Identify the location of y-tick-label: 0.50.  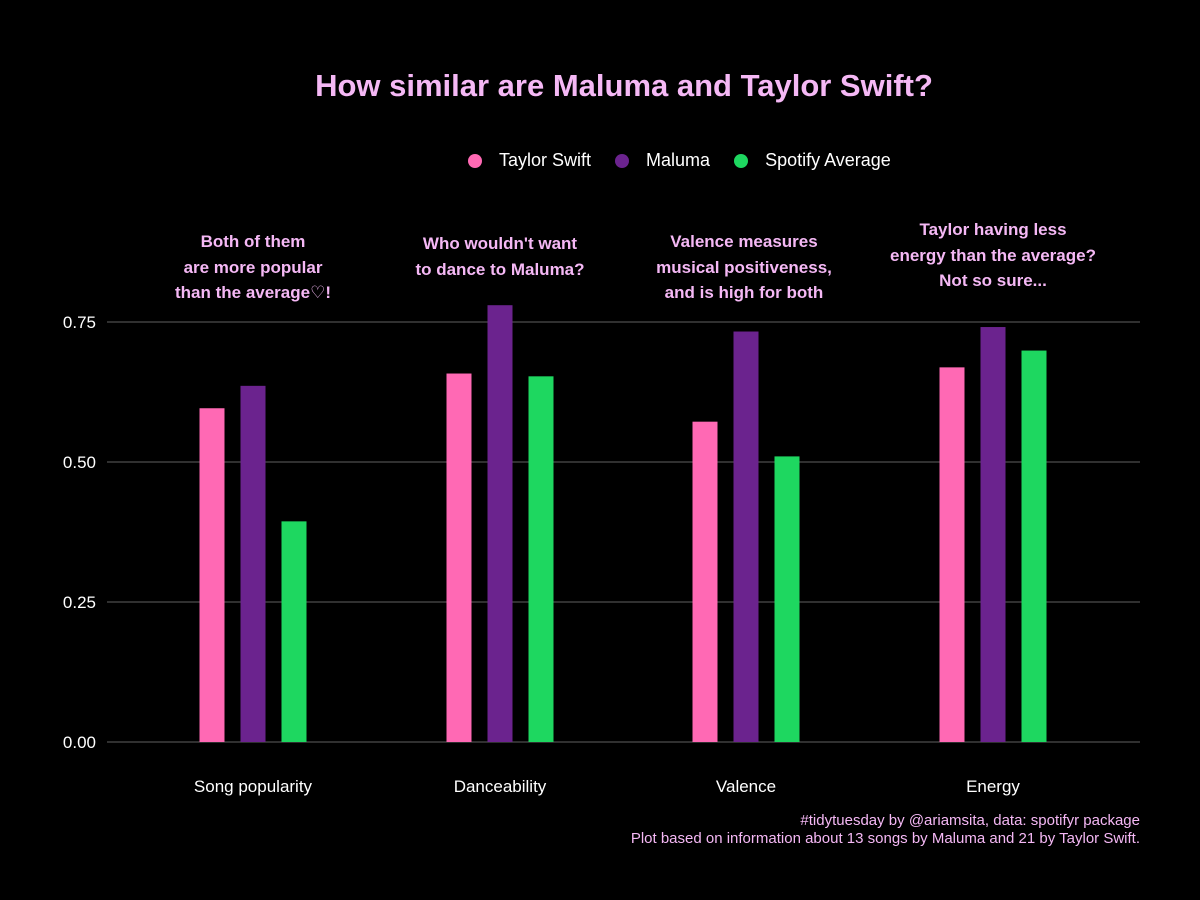
(79, 462).